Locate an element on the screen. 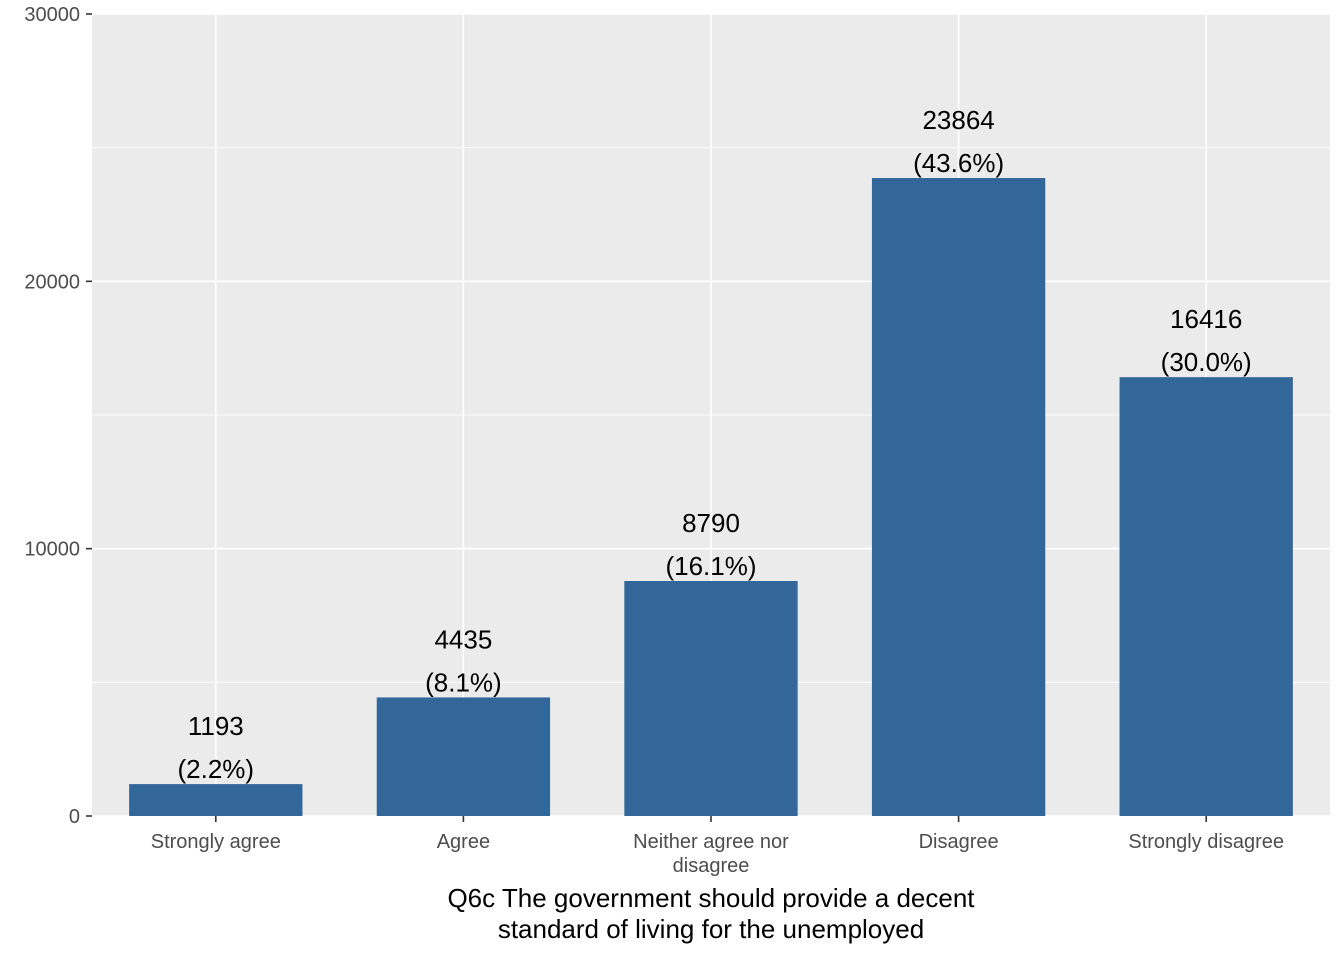 This screenshot has height=960, width=1344. x-tick-label: Strongly agree is located at coordinates (216, 842).